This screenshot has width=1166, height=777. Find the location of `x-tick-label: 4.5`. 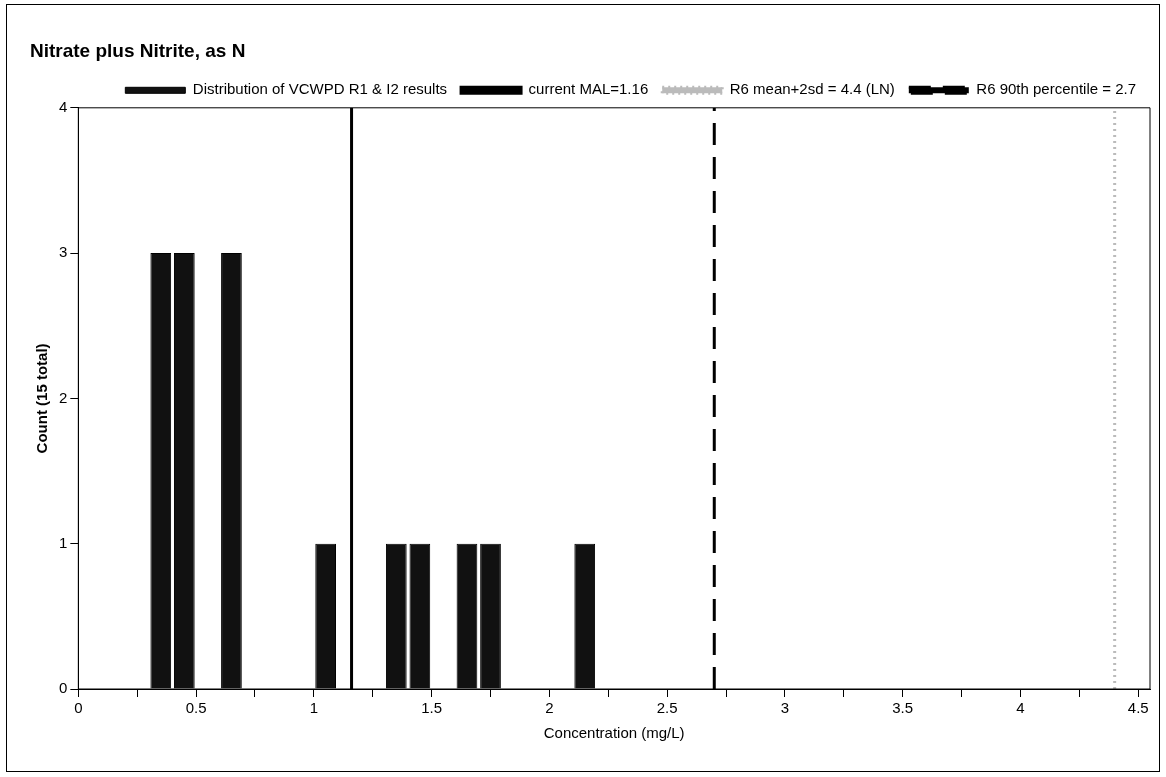

x-tick-label: 4.5 is located at coordinates (1138, 708).